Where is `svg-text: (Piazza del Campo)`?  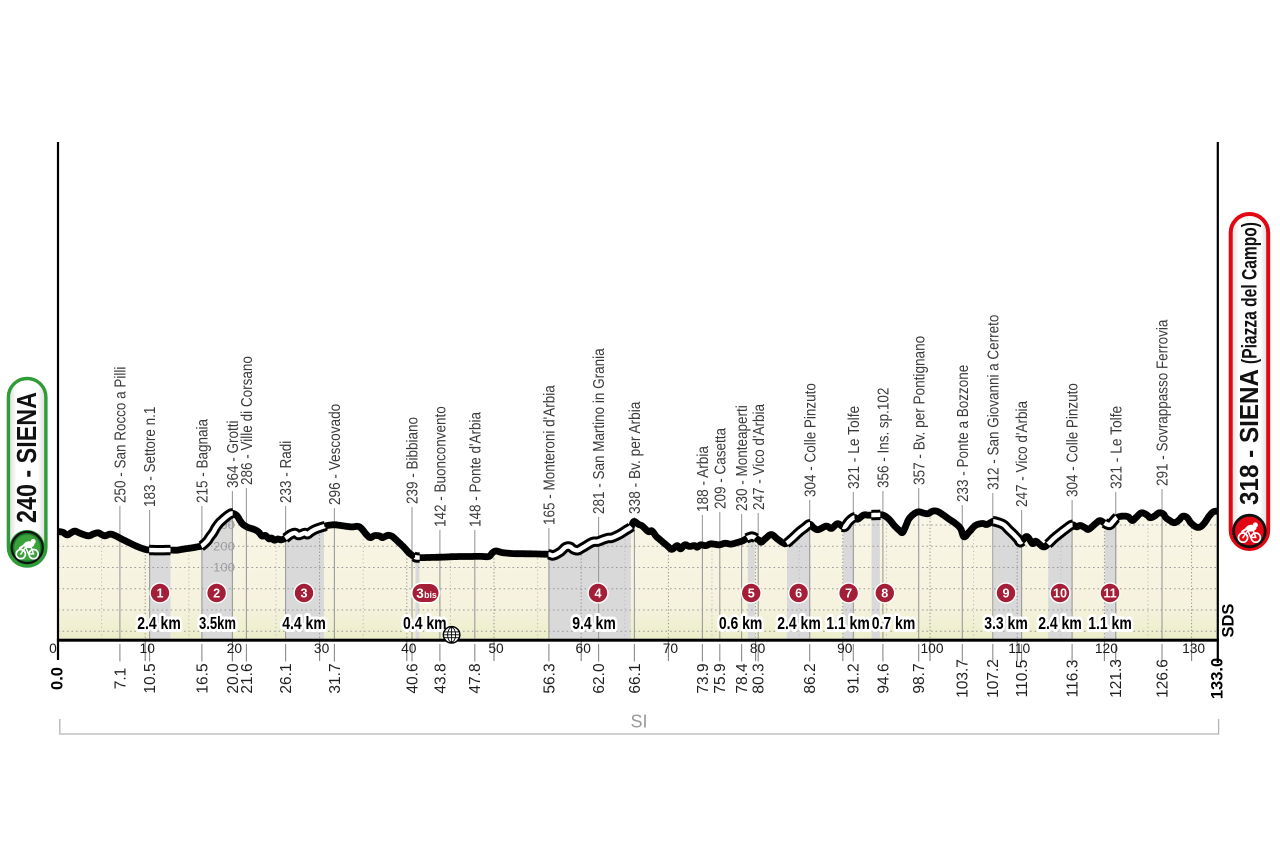
svg-text: (Piazza del Campo) is located at coordinates (1249, 293).